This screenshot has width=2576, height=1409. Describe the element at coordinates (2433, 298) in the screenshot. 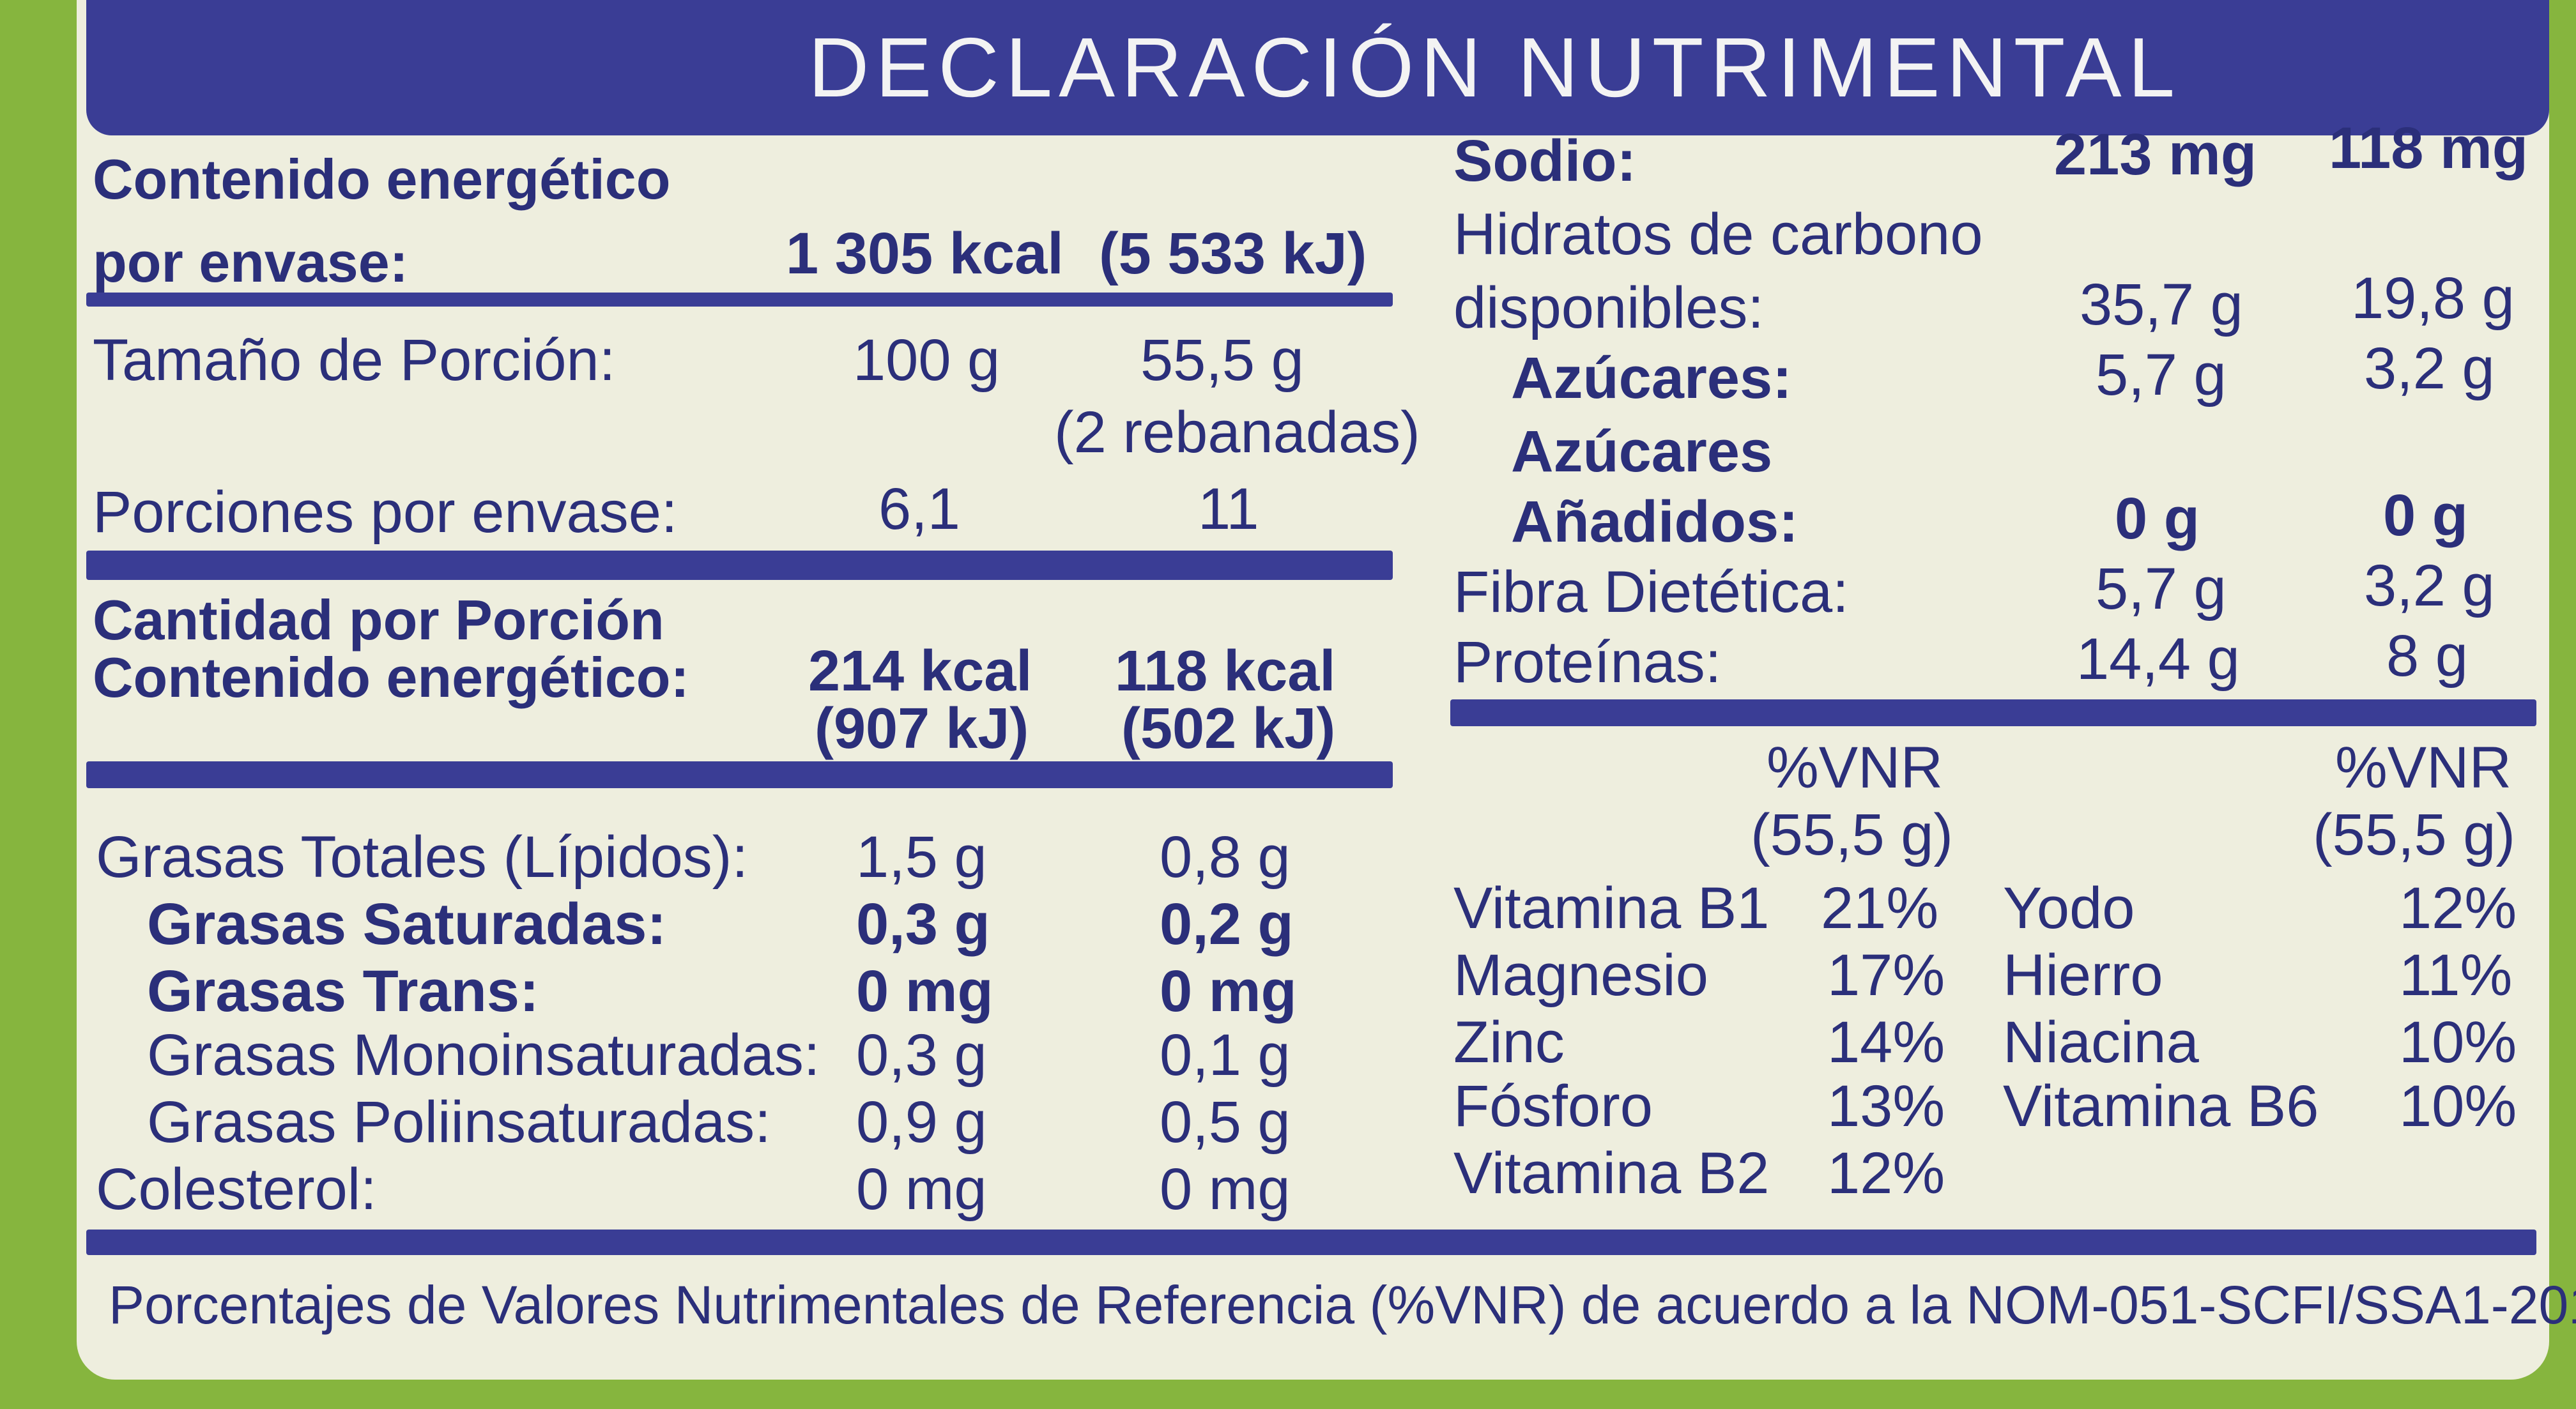

I see `carbs-portion: 19,8 g` at that location.